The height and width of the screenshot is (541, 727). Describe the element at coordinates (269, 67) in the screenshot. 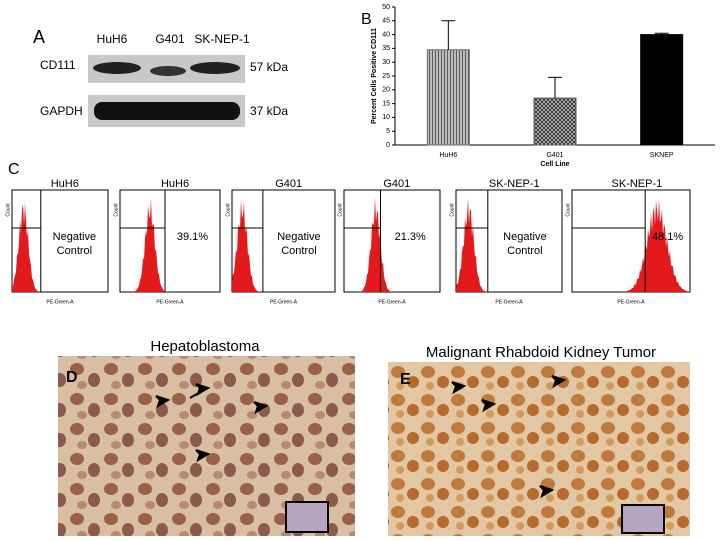

I see `size-label: 57 kDa` at that location.